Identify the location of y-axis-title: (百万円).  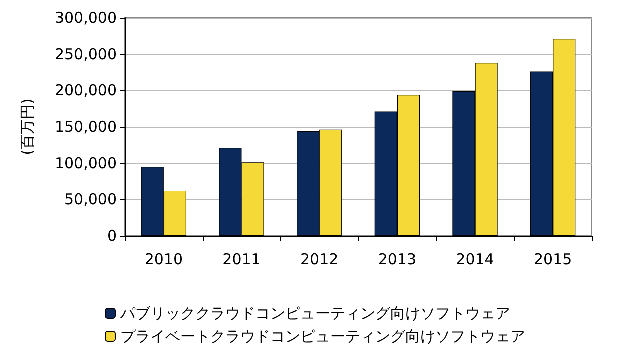
(27, 127).